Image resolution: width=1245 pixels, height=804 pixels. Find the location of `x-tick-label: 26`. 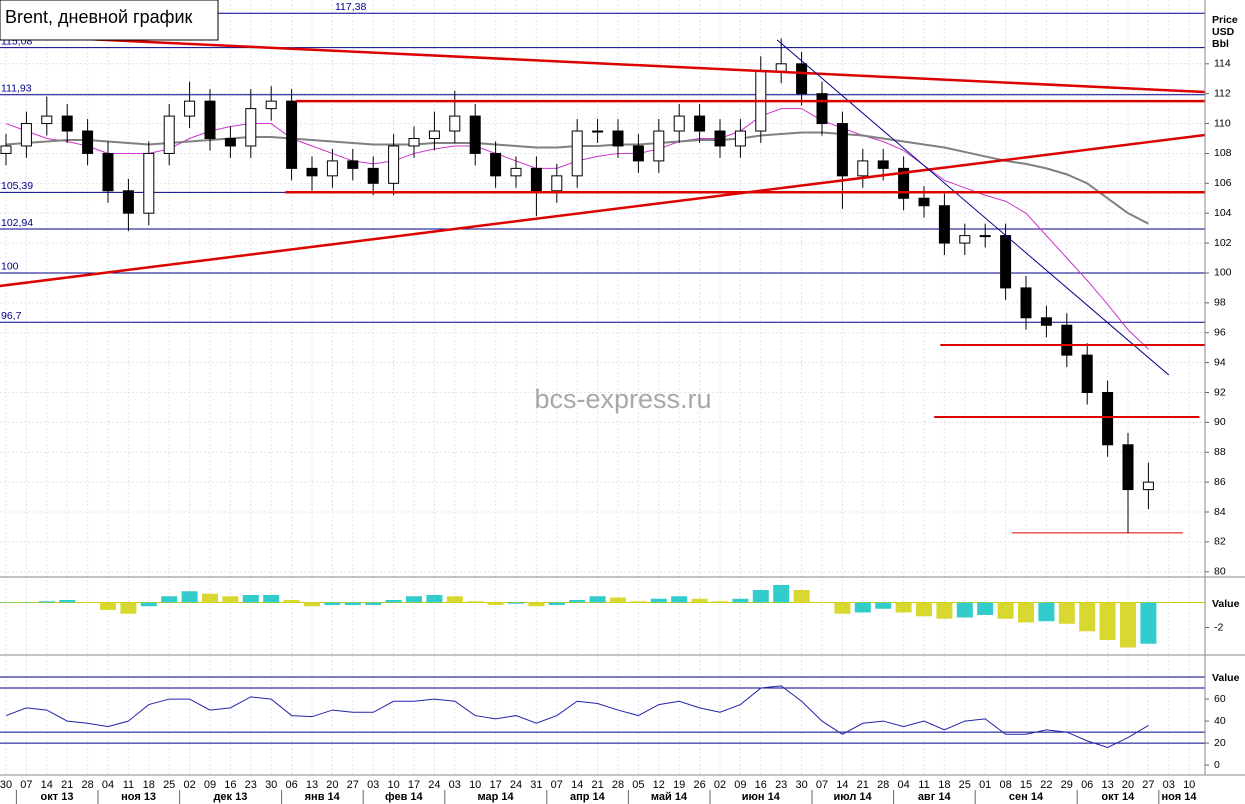

x-tick-label: 26 is located at coordinates (699, 785).